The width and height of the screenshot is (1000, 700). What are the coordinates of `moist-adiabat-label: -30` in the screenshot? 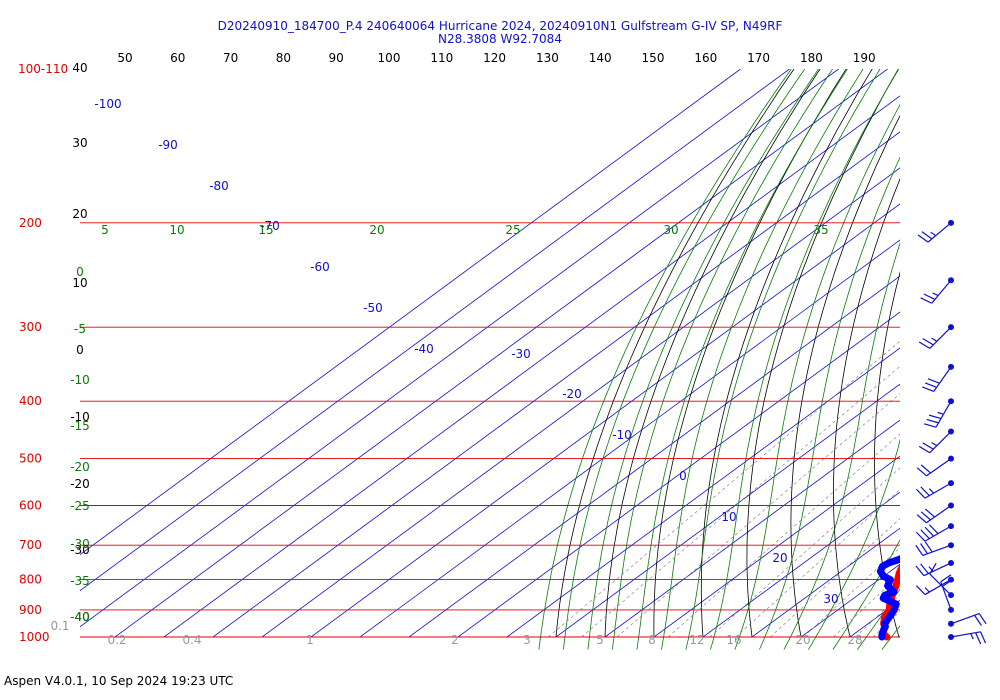 It's located at (80, 544).